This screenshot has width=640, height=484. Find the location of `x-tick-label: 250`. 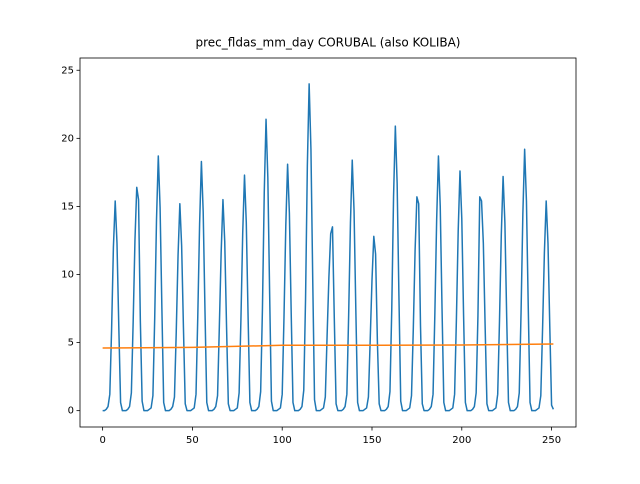

x-tick-label: 250 is located at coordinates (551, 440).